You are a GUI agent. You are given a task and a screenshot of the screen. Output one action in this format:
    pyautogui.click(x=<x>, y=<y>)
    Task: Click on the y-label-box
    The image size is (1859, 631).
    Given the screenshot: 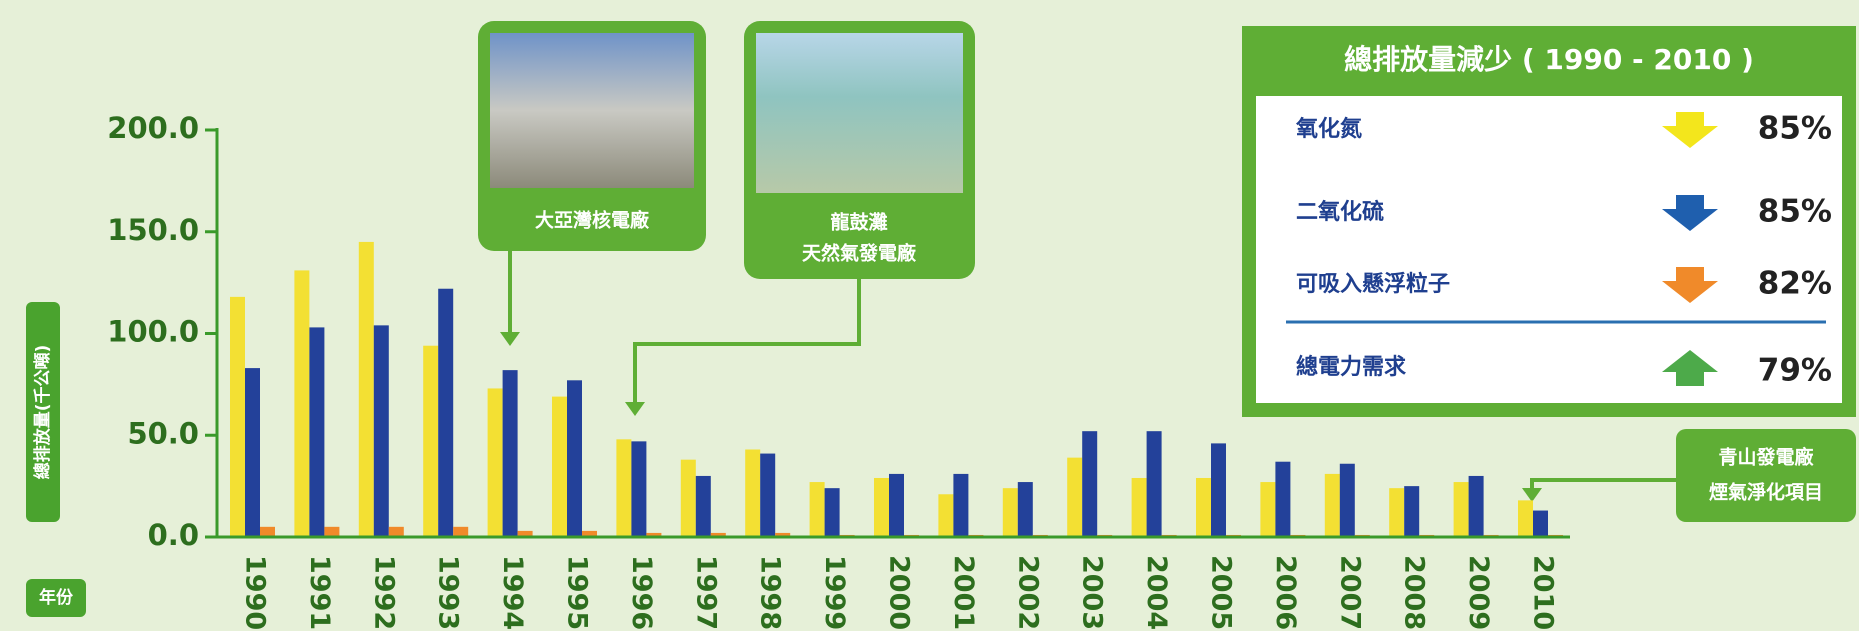 What is the action you would take?
    pyautogui.click(x=43, y=412)
    